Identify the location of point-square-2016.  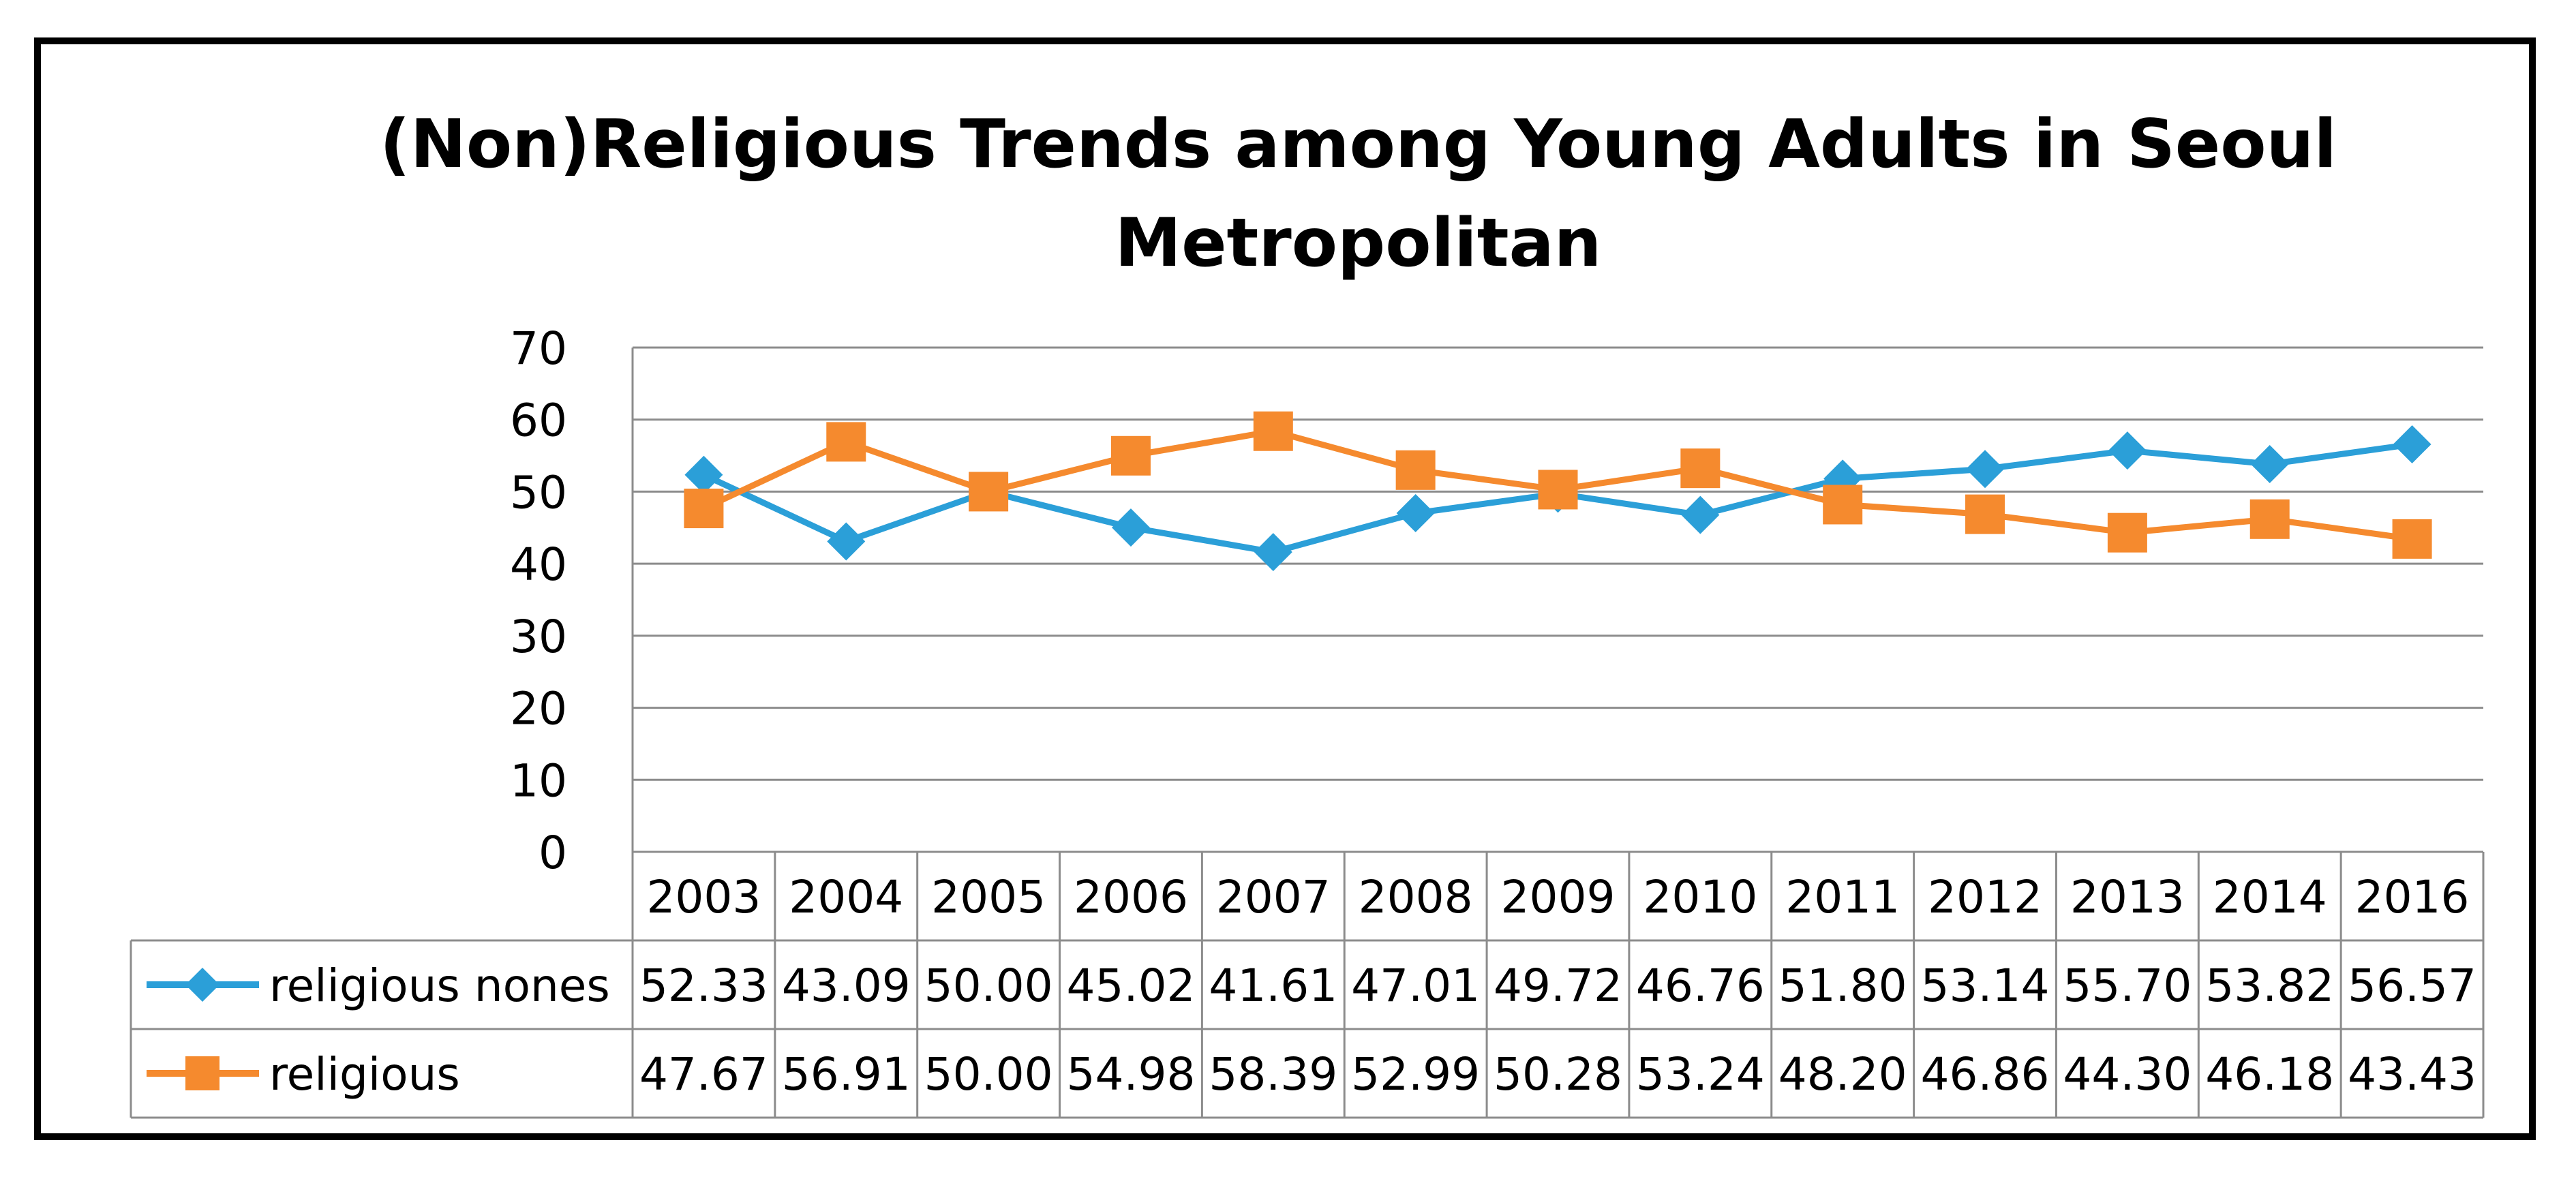
(2412, 539).